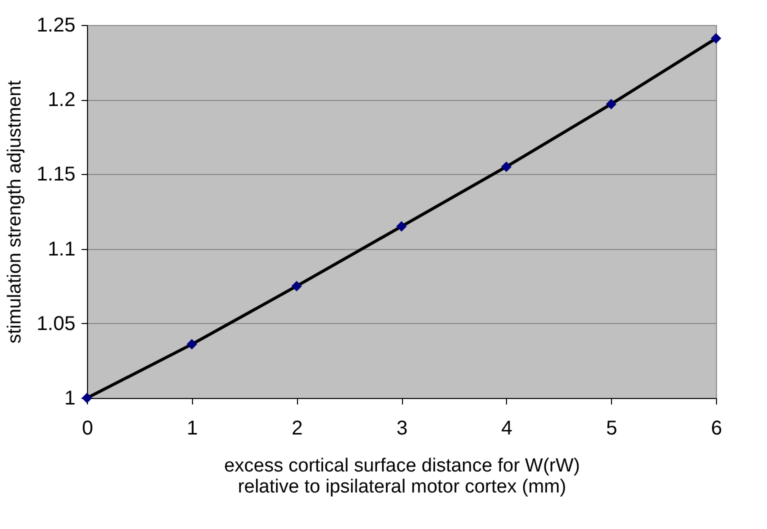 Image resolution: width=767 pixels, height=529 pixels. Describe the element at coordinates (88, 429) in the screenshot. I see `x-tick-label: 0` at that location.